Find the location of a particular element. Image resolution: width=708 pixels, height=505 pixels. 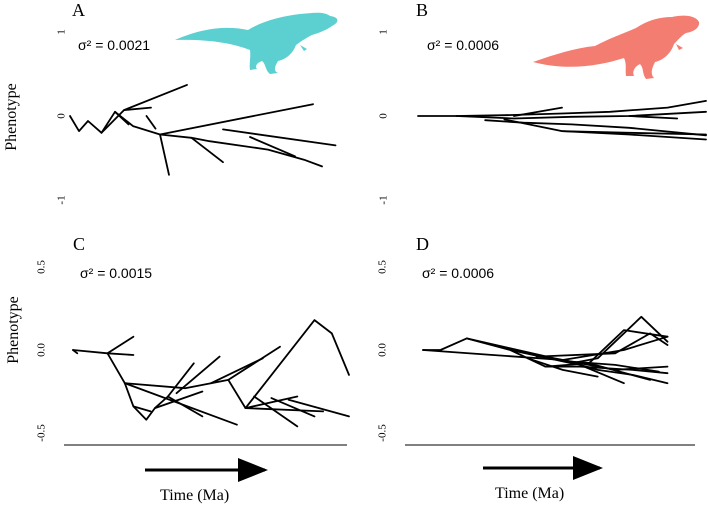

time-axis-label-right: Time (Ma) is located at coordinates (529, 493).